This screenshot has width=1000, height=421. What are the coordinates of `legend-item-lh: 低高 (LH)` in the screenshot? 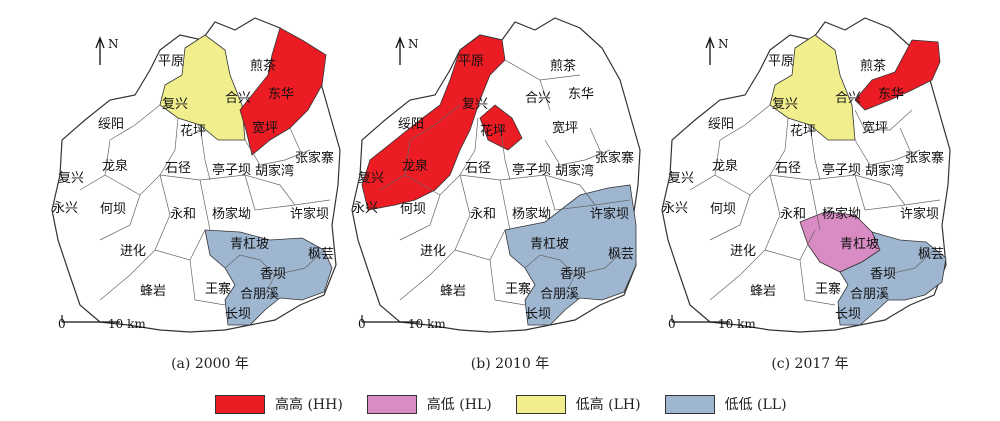 It's located at (578, 404).